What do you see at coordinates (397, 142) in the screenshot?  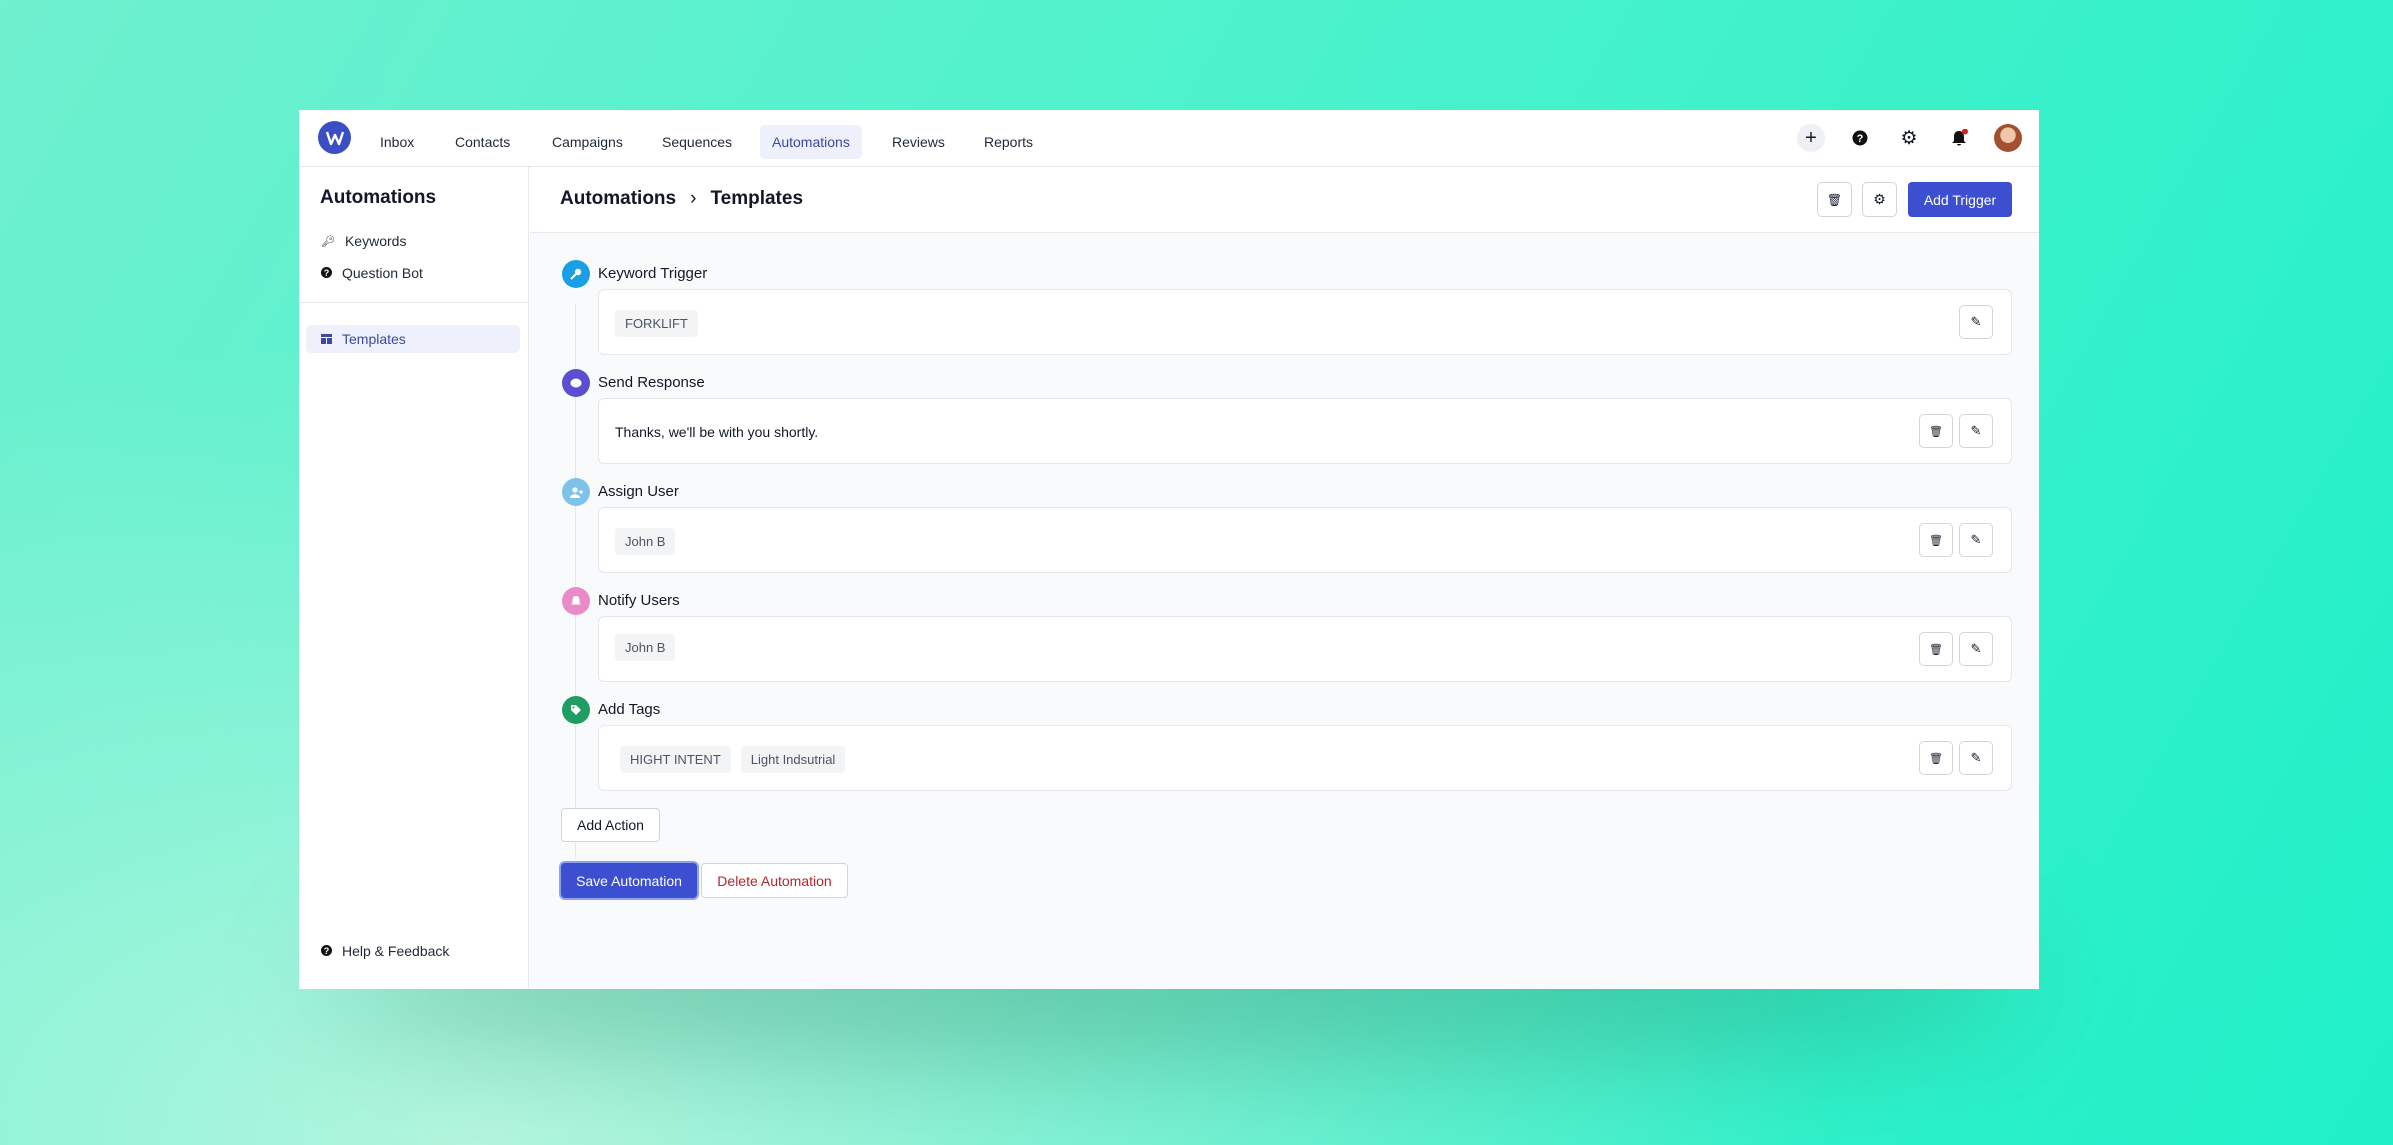 I see `nav-inbox: Inbox` at bounding box center [397, 142].